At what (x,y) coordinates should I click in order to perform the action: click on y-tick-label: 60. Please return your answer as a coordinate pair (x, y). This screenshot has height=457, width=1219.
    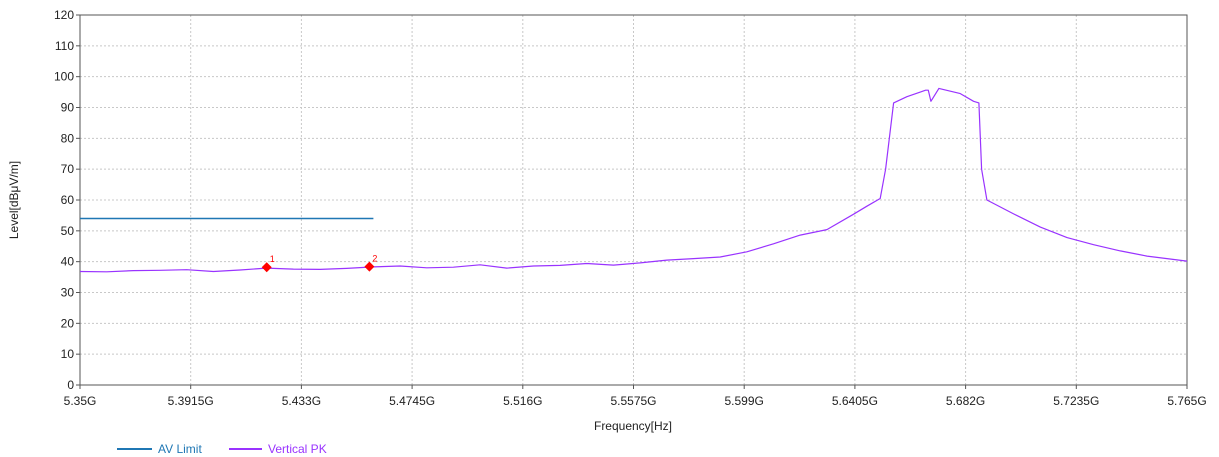
    Looking at the image, I should click on (68, 200).